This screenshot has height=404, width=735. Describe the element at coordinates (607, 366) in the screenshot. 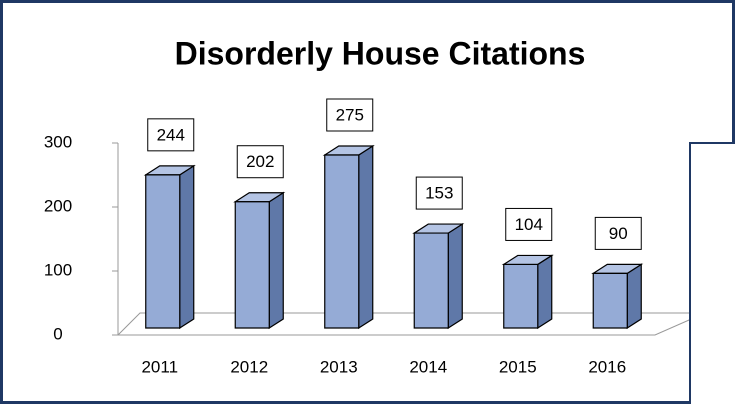

I see `x-tick-label: 2016` at that location.